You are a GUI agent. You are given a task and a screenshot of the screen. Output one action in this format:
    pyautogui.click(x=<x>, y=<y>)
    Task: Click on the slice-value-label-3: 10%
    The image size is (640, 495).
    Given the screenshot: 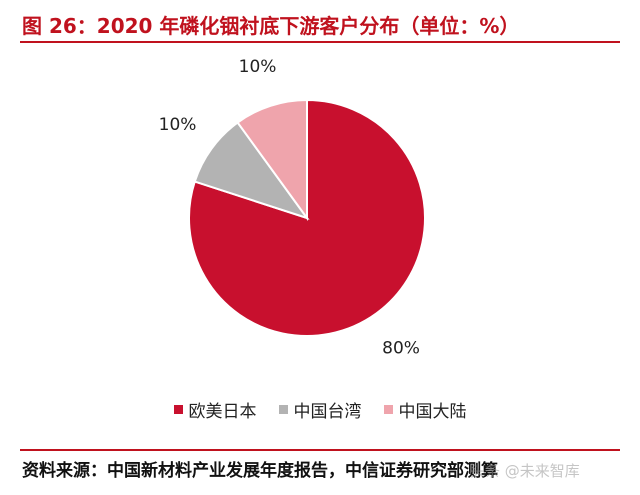 What is the action you would take?
    pyautogui.click(x=258, y=67)
    